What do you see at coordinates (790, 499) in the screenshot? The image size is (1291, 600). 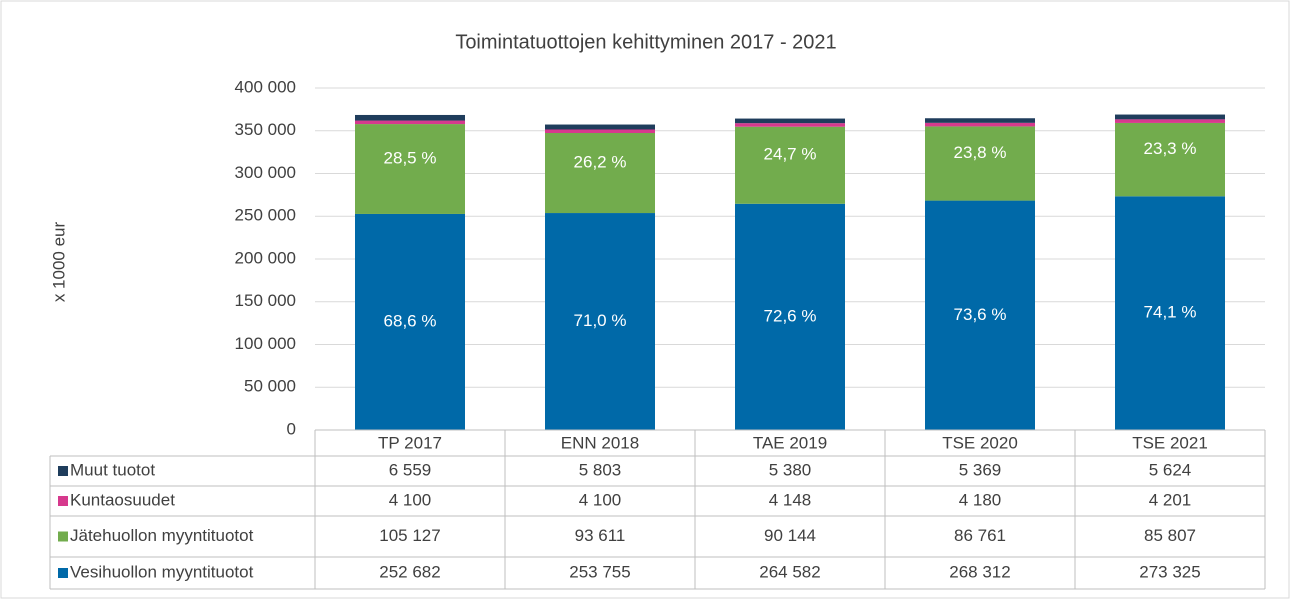 I see `table-value: 4 148` at bounding box center [790, 499].